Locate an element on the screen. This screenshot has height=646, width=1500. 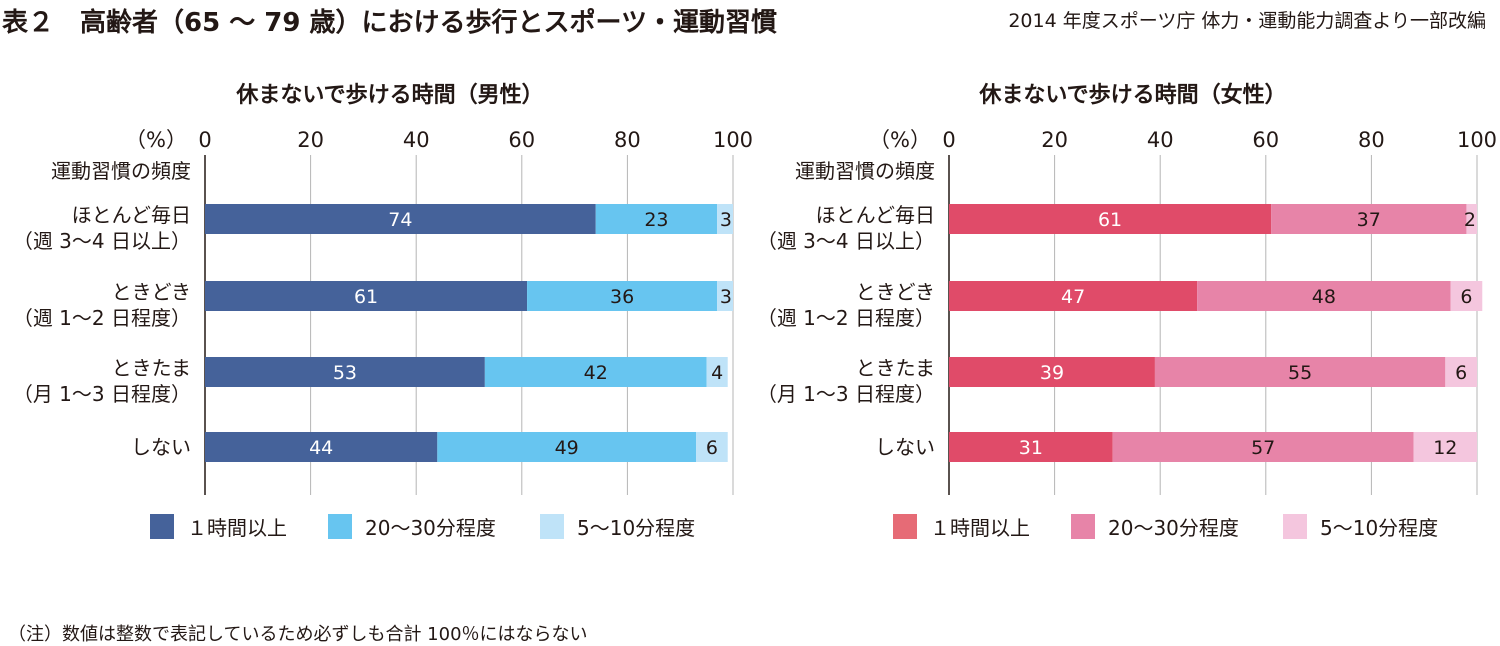
data-label: 49 is located at coordinates (567, 448).